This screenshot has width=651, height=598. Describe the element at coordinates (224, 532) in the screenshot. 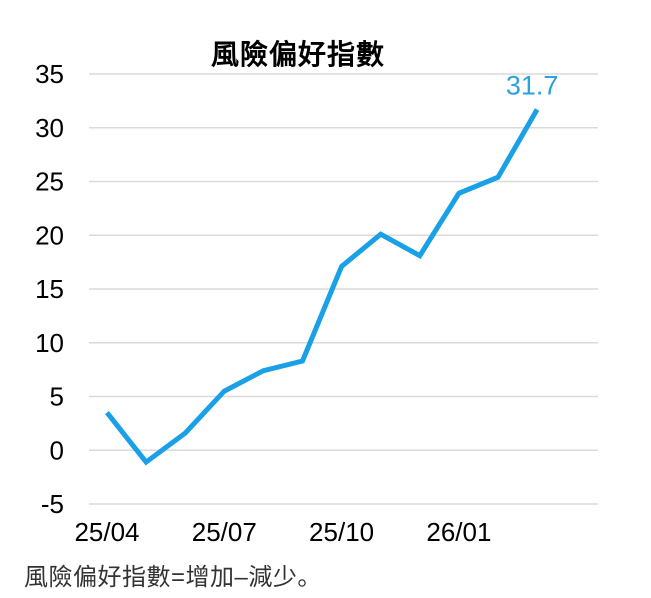

I see `x-axis-tick-label: 25/07` at that location.